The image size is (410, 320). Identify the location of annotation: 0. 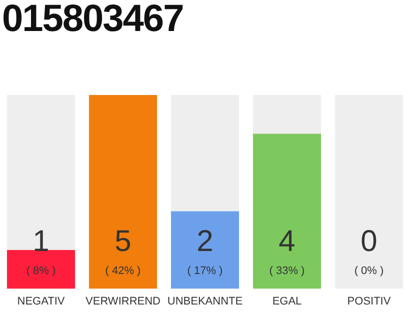
(369, 241).